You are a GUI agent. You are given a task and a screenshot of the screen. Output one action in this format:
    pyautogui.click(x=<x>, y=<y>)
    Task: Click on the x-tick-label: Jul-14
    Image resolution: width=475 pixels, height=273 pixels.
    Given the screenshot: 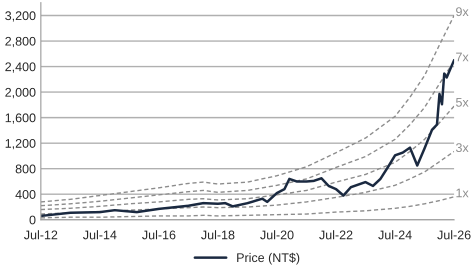 What is the action you would take?
    pyautogui.click(x=100, y=235)
    